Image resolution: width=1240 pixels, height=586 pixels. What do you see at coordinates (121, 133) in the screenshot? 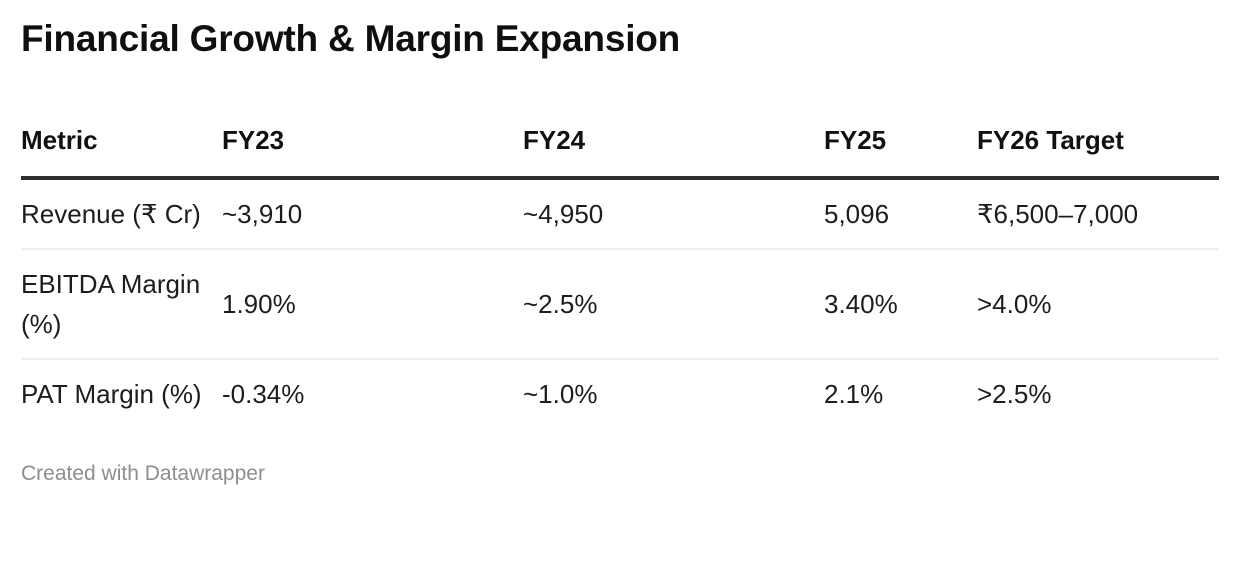
I see `column-header-metric: Metric` at bounding box center [121, 133].